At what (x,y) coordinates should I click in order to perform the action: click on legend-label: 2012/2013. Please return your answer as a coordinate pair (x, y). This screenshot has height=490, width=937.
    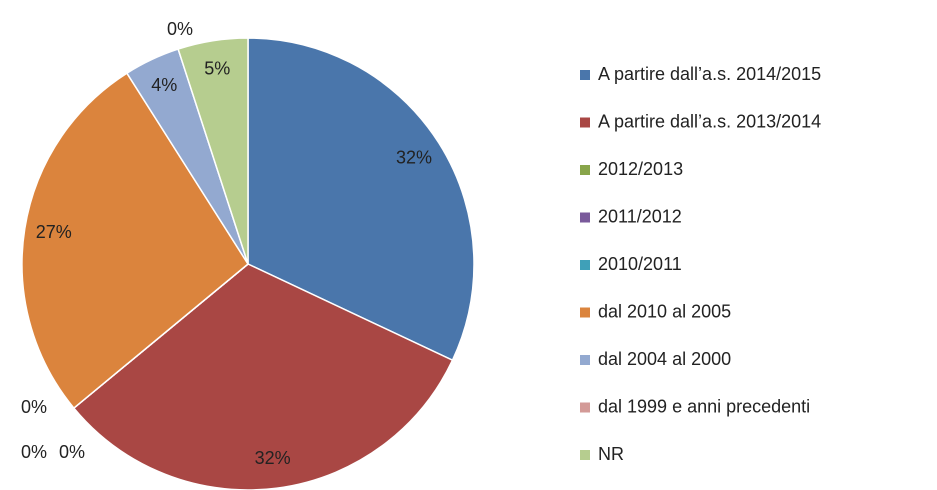
    Looking at the image, I should click on (640, 169).